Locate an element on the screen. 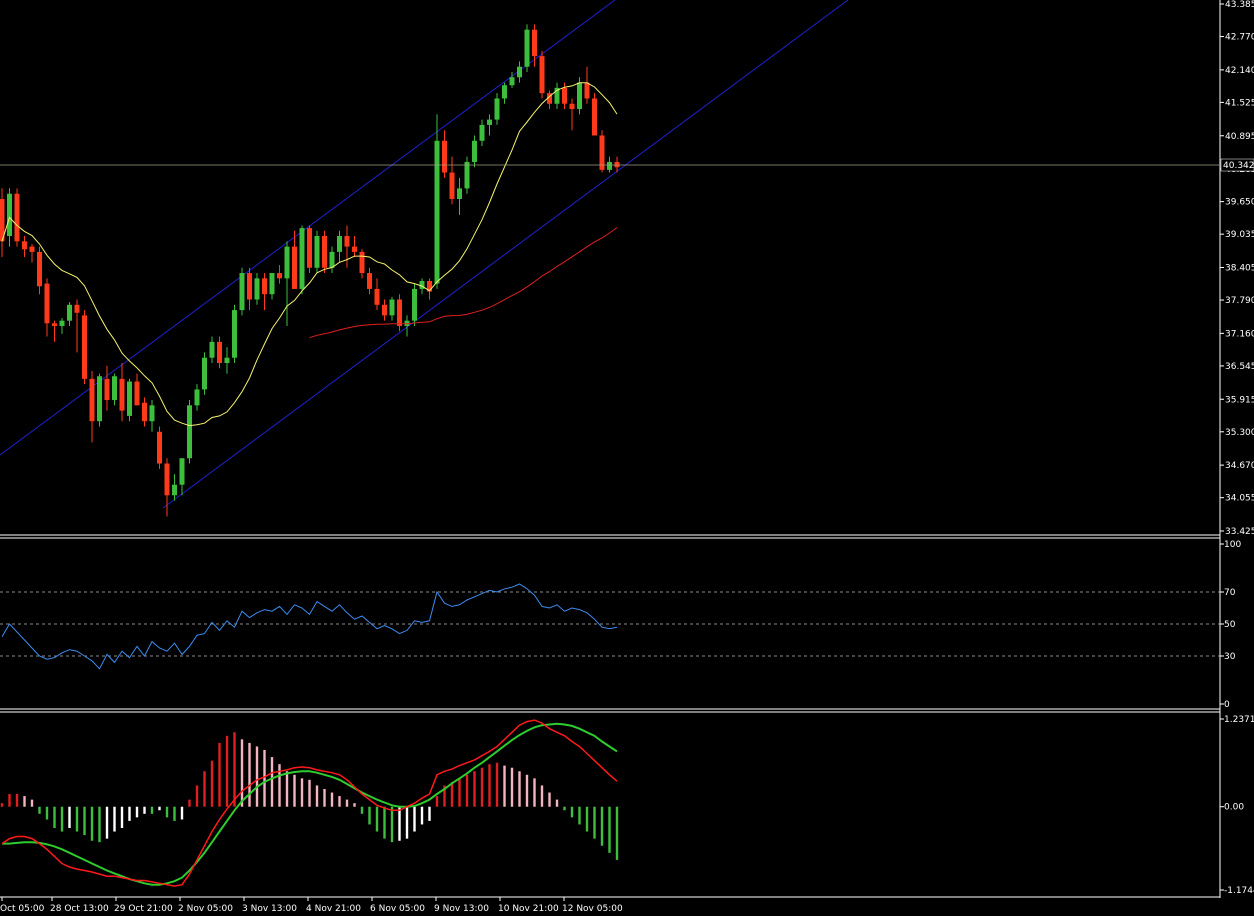 This screenshot has width=1254, height=916. price-tick-label: 43.385 is located at coordinates (1239, 5).